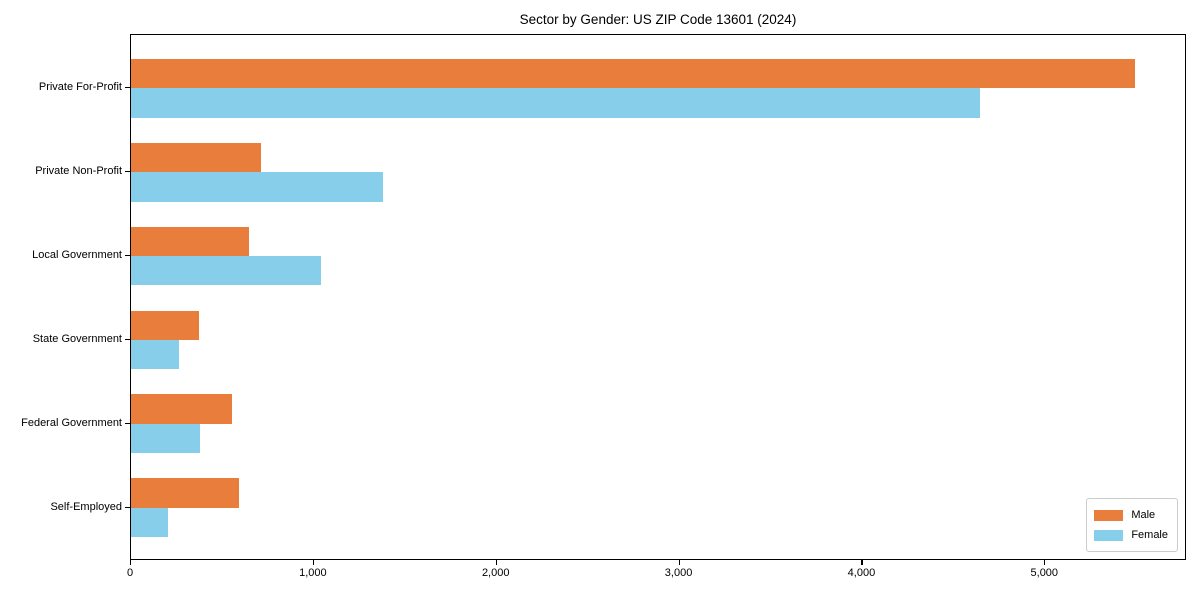 The height and width of the screenshot is (600, 1200). What do you see at coordinates (495, 573) in the screenshot?
I see `x-tick-label-2000: 2,000` at bounding box center [495, 573].